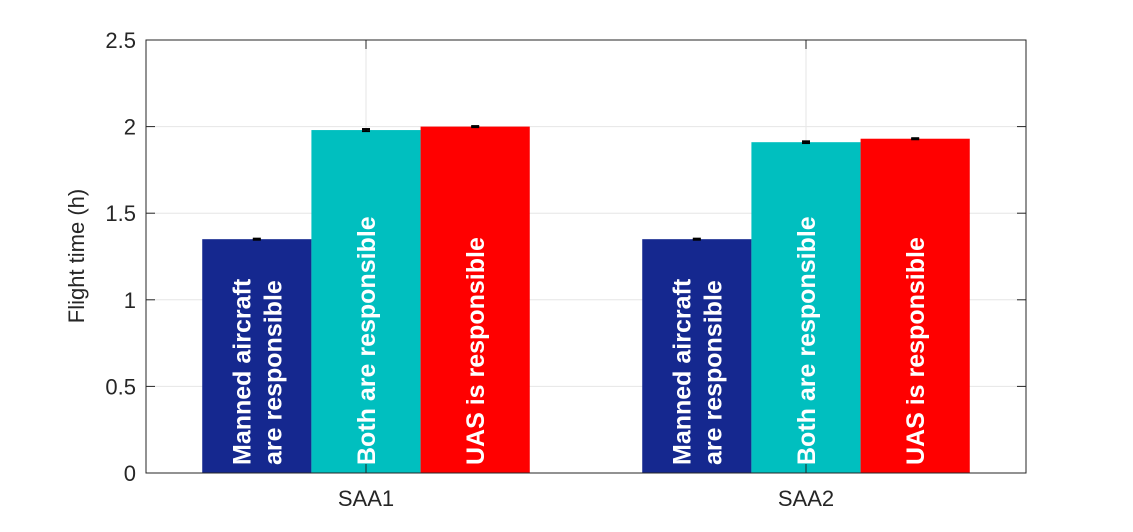 The height and width of the screenshot is (532, 1133). I want to click on error-bars, so click(586, 183).